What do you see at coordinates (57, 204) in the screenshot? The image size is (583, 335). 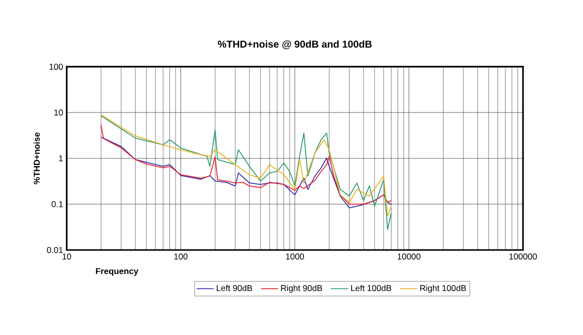 I see `y-tick-label: 0.1` at bounding box center [57, 204].